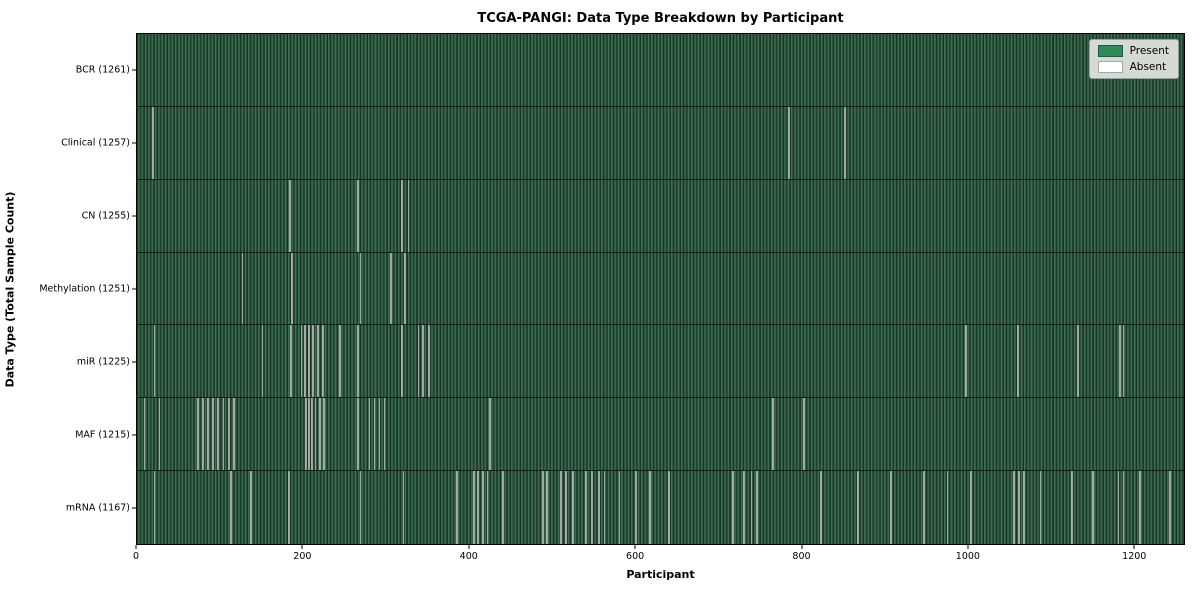 The width and height of the screenshot is (1200, 600). Describe the element at coordinates (102, 70) in the screenshot. I see `y-tick-label-bcr: BCR (1261)` at that location.